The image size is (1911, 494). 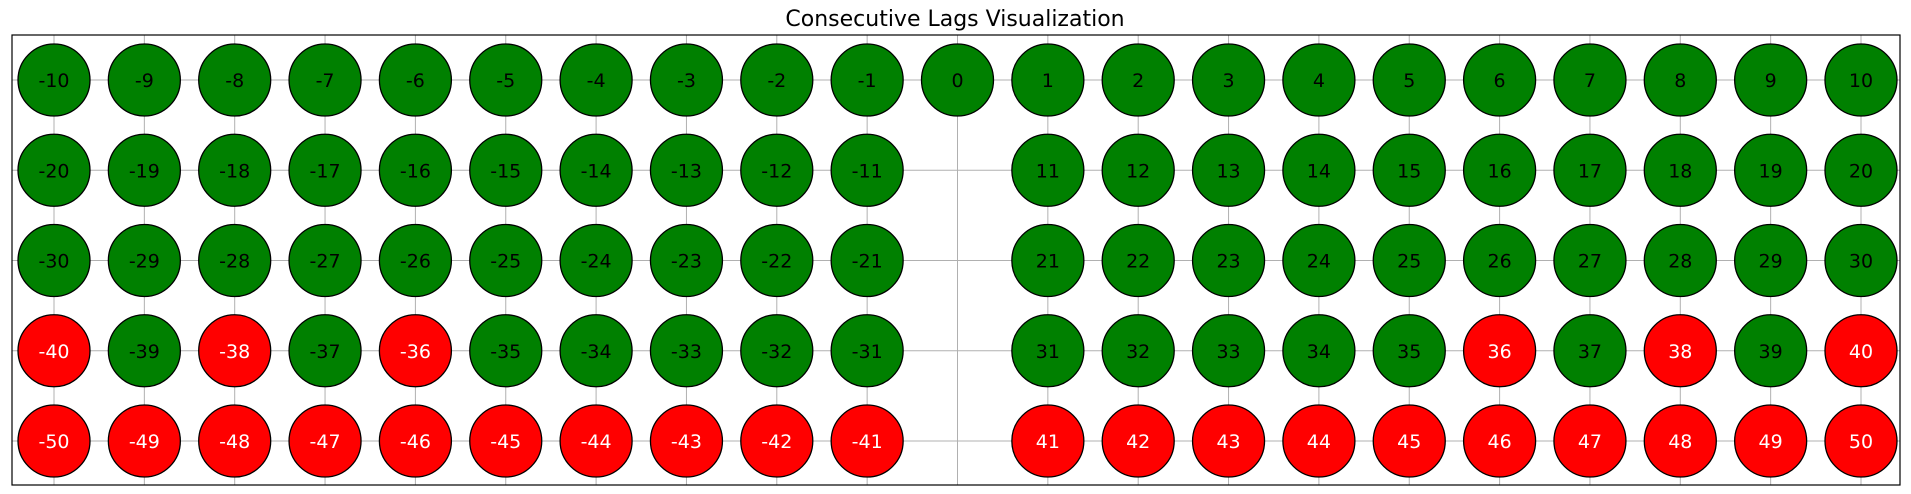 What do you see at coordinates (234, 81) in the screenshot?
I see `lag-label: -8` at bounding box center [234, 81].